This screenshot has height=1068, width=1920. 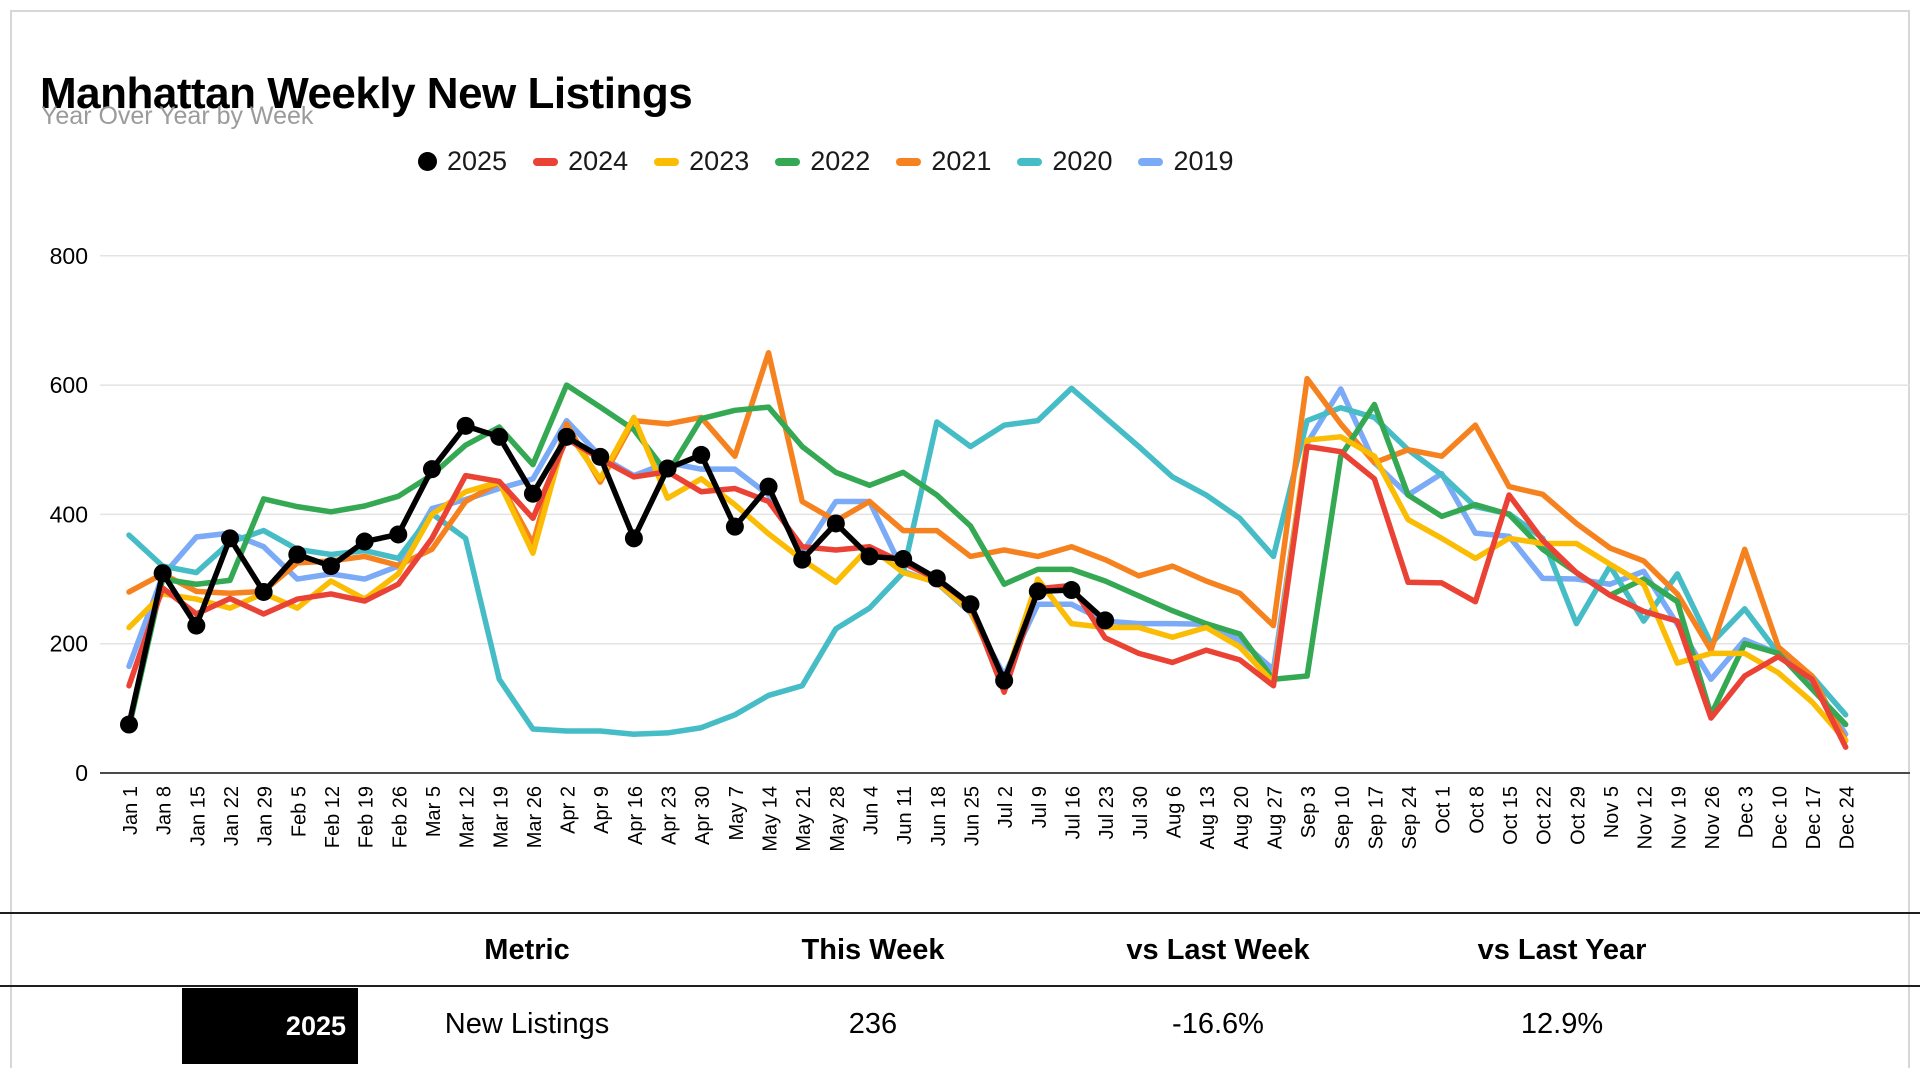 What do you see at coordinates (1646, 817) in the screenshot?
I see `x-tick-label-Nov-12: Nov 12` at bounding box center [1646, 817].